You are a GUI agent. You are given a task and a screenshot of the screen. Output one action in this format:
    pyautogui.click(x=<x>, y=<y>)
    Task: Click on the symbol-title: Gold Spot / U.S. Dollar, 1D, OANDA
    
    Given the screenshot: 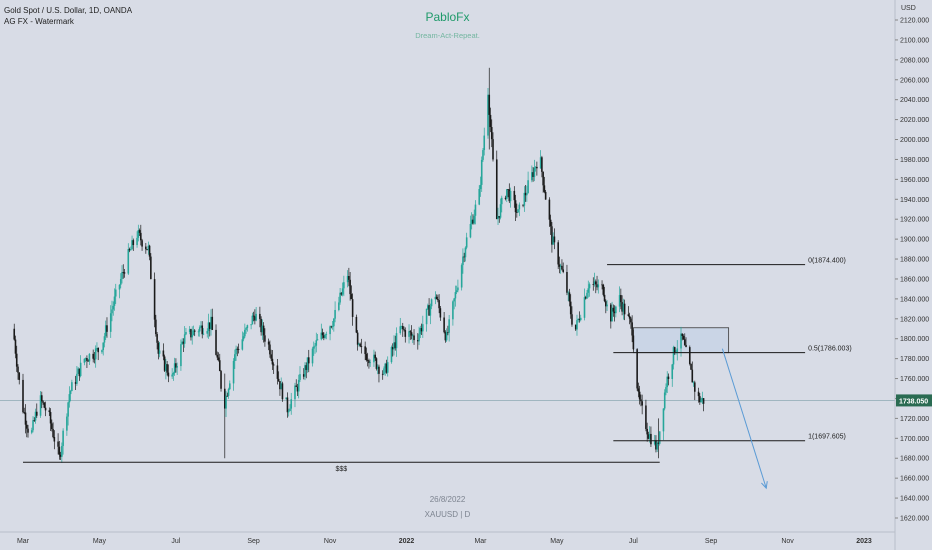 What is the action you would take?
    pyautogui.click(x=68, y=10)
    